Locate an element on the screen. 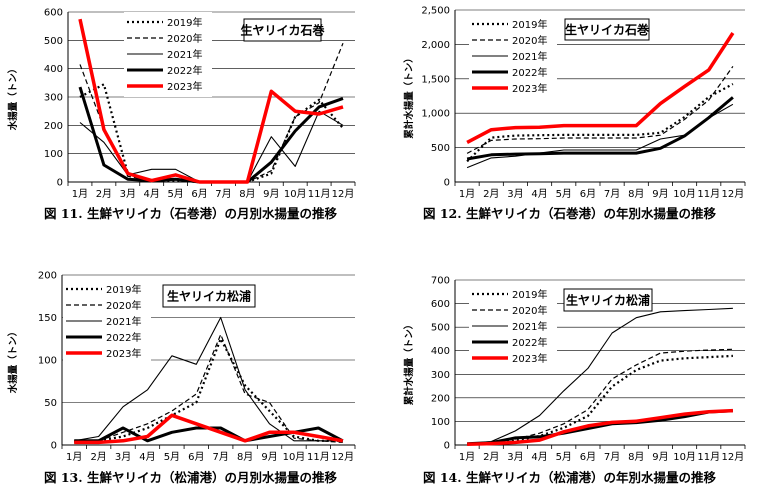  figure-caption: 図 14. 生鮮ヤリイカ（松浦港）の年別水揚量の推移 is located at coordinates (569, 477).